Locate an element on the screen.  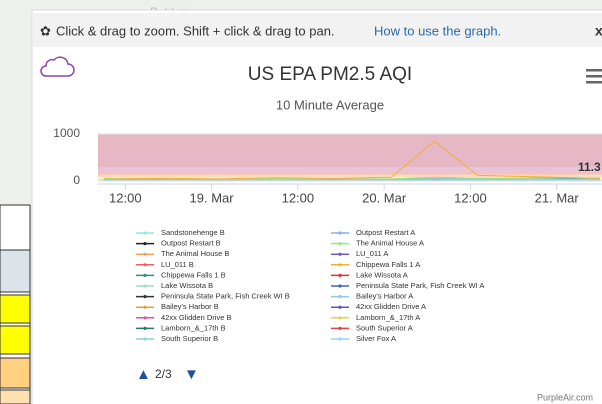
close-button: x is located at coordinates (598, 31).